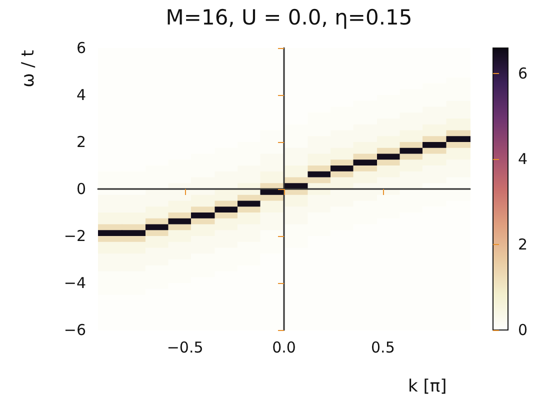 The image size is (549, 411). What do you see at coordinates (383, 347) in the screenshot?
I see `x-tick-label: 0.5` at bounding box center [383, 347].